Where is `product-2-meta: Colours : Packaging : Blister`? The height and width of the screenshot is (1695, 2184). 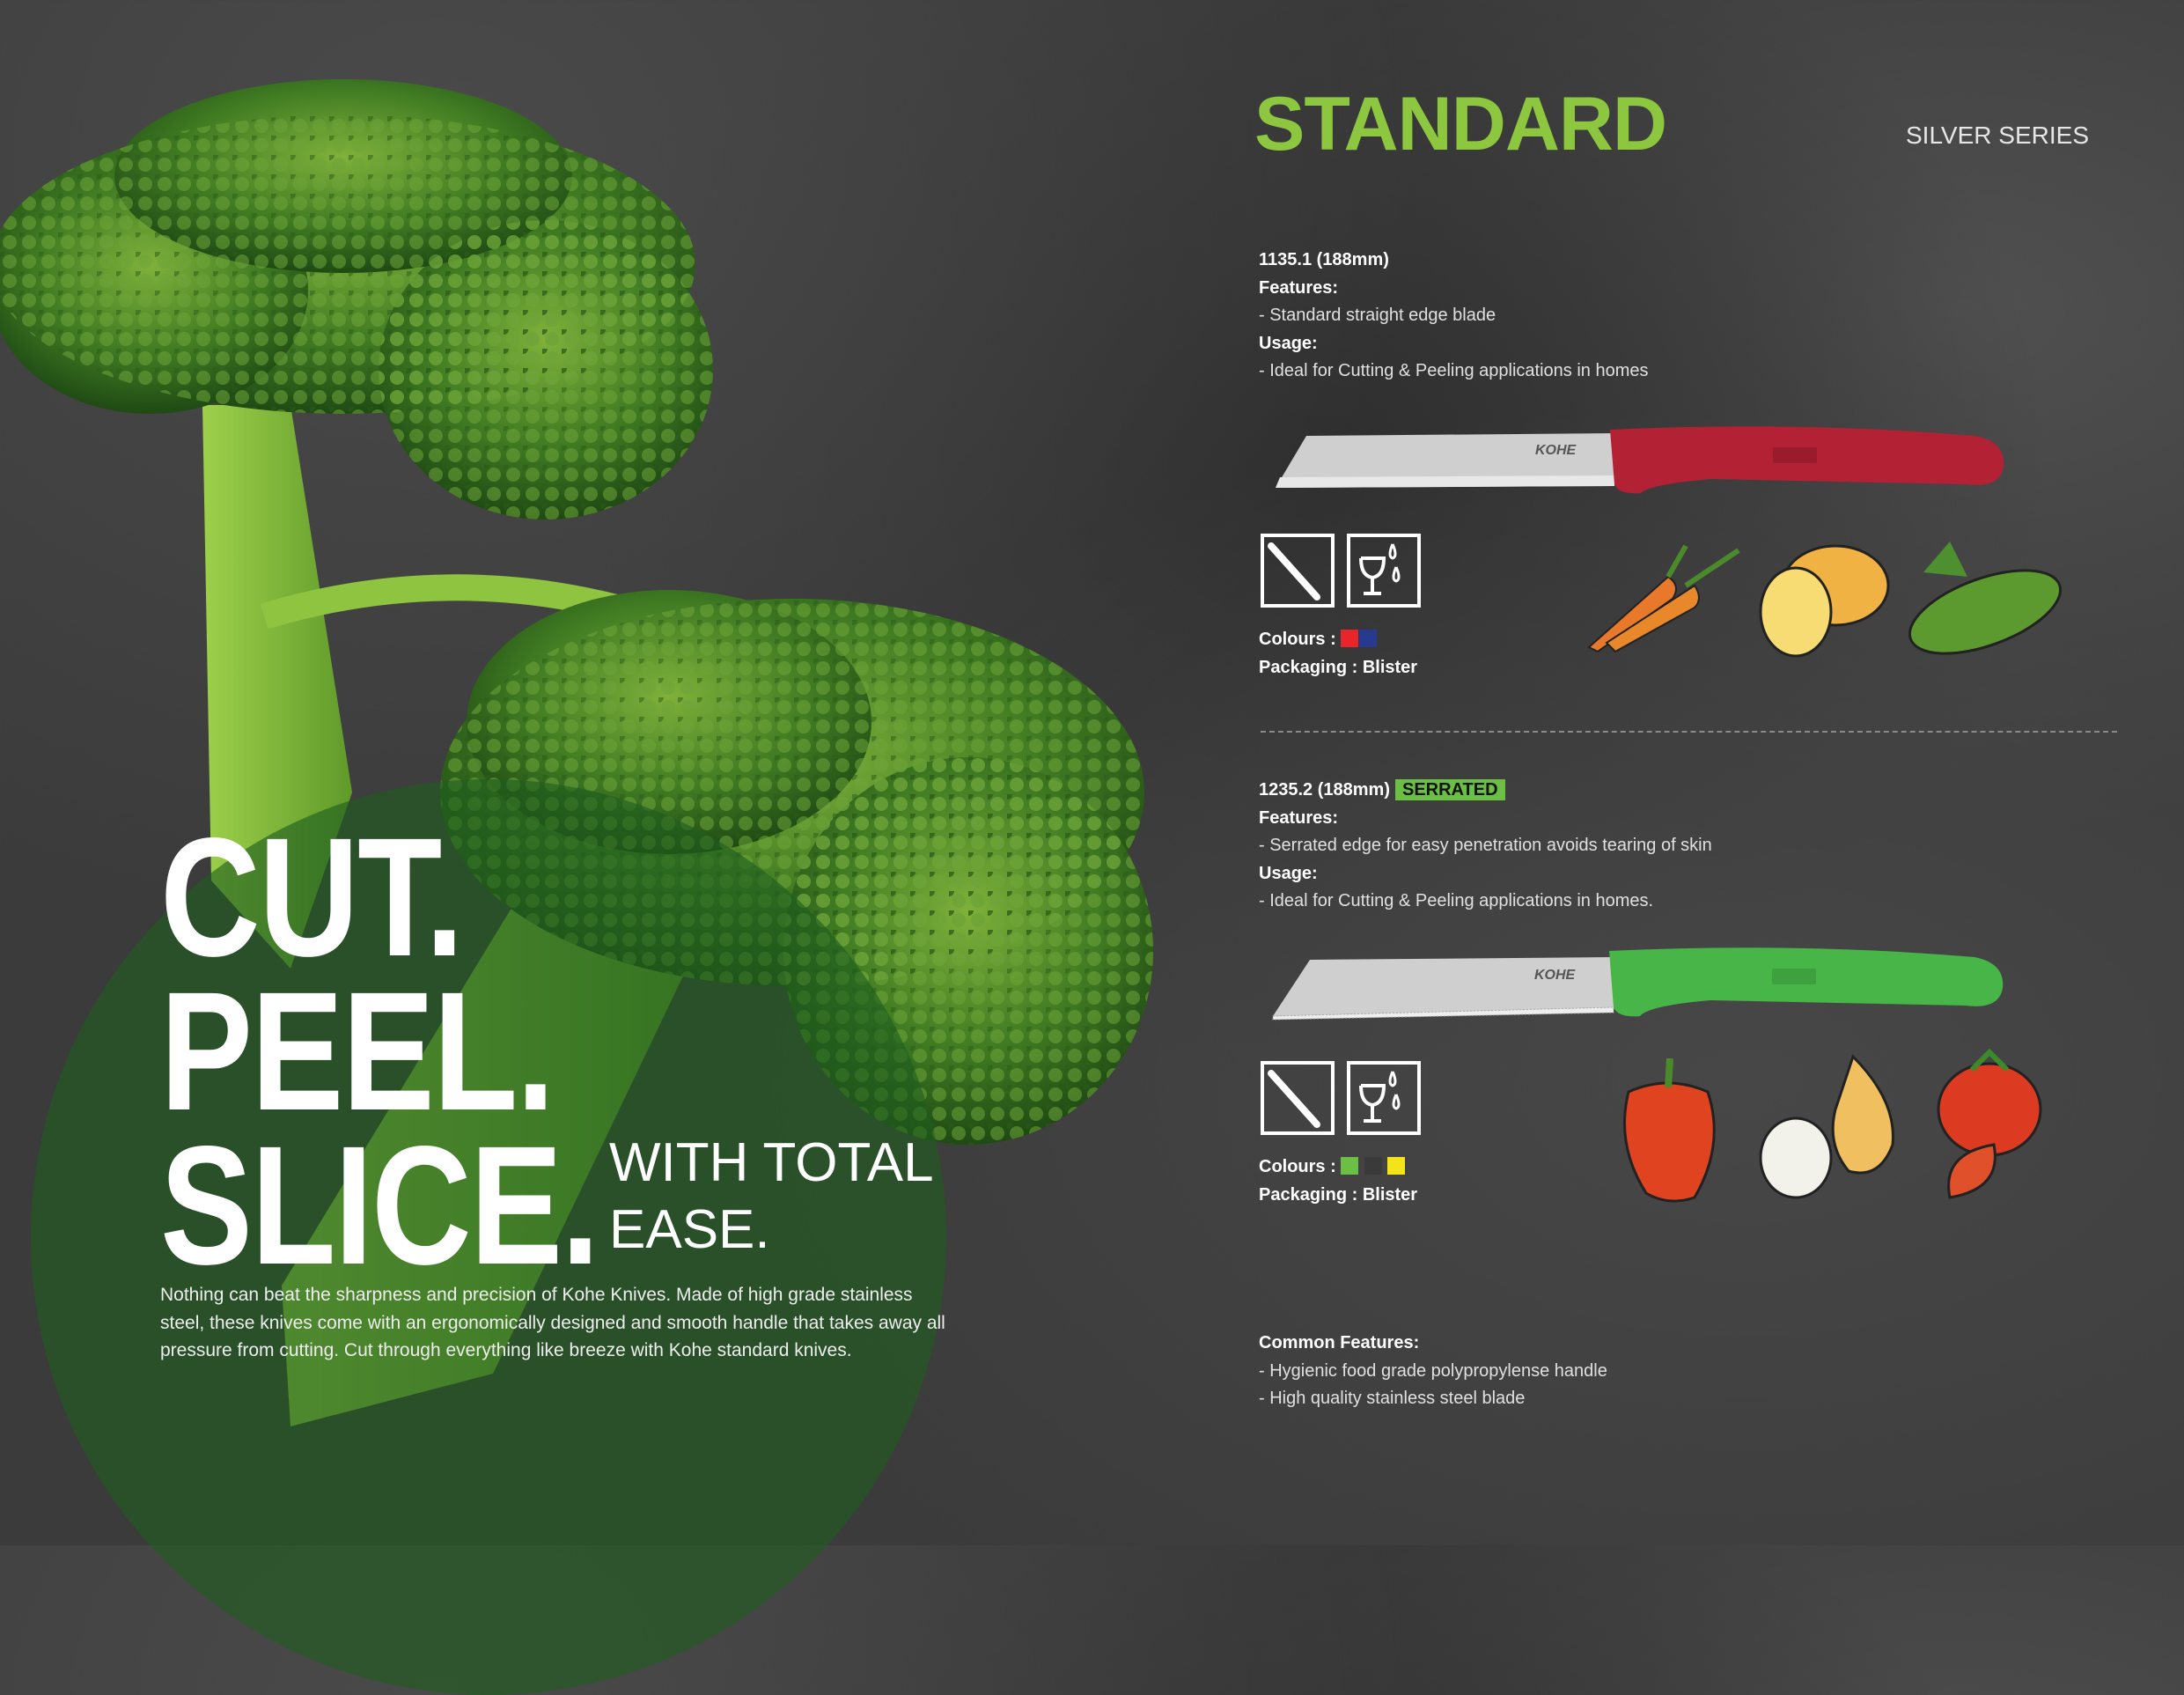 product-2-meta: Colours : Packaging : Blister is located at coordinates (1338, 1181).